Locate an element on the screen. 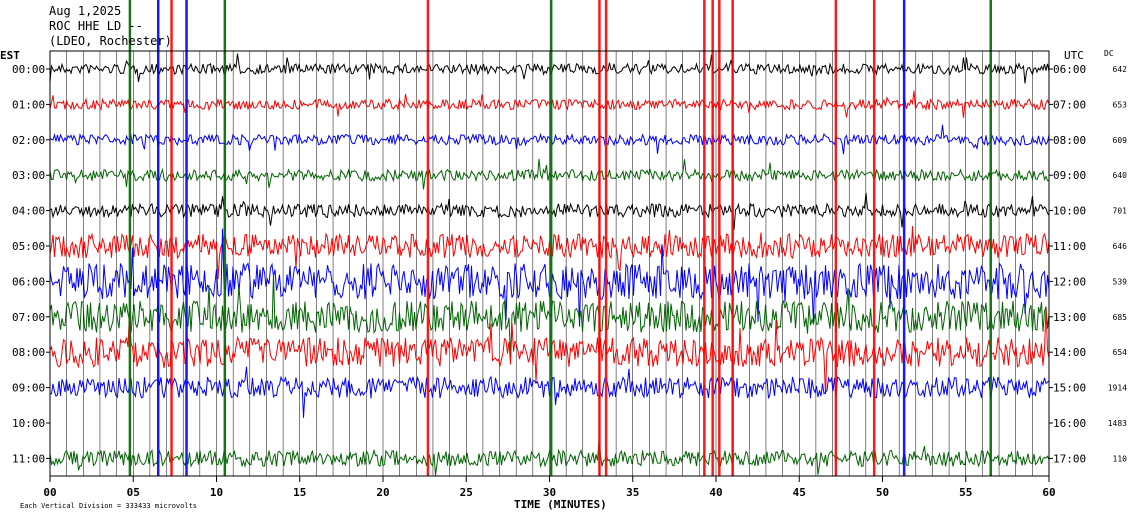 The width and height of the screenshot is (1130, 519). est-hour-label: 08:00 is located at coordinates (28, 352).